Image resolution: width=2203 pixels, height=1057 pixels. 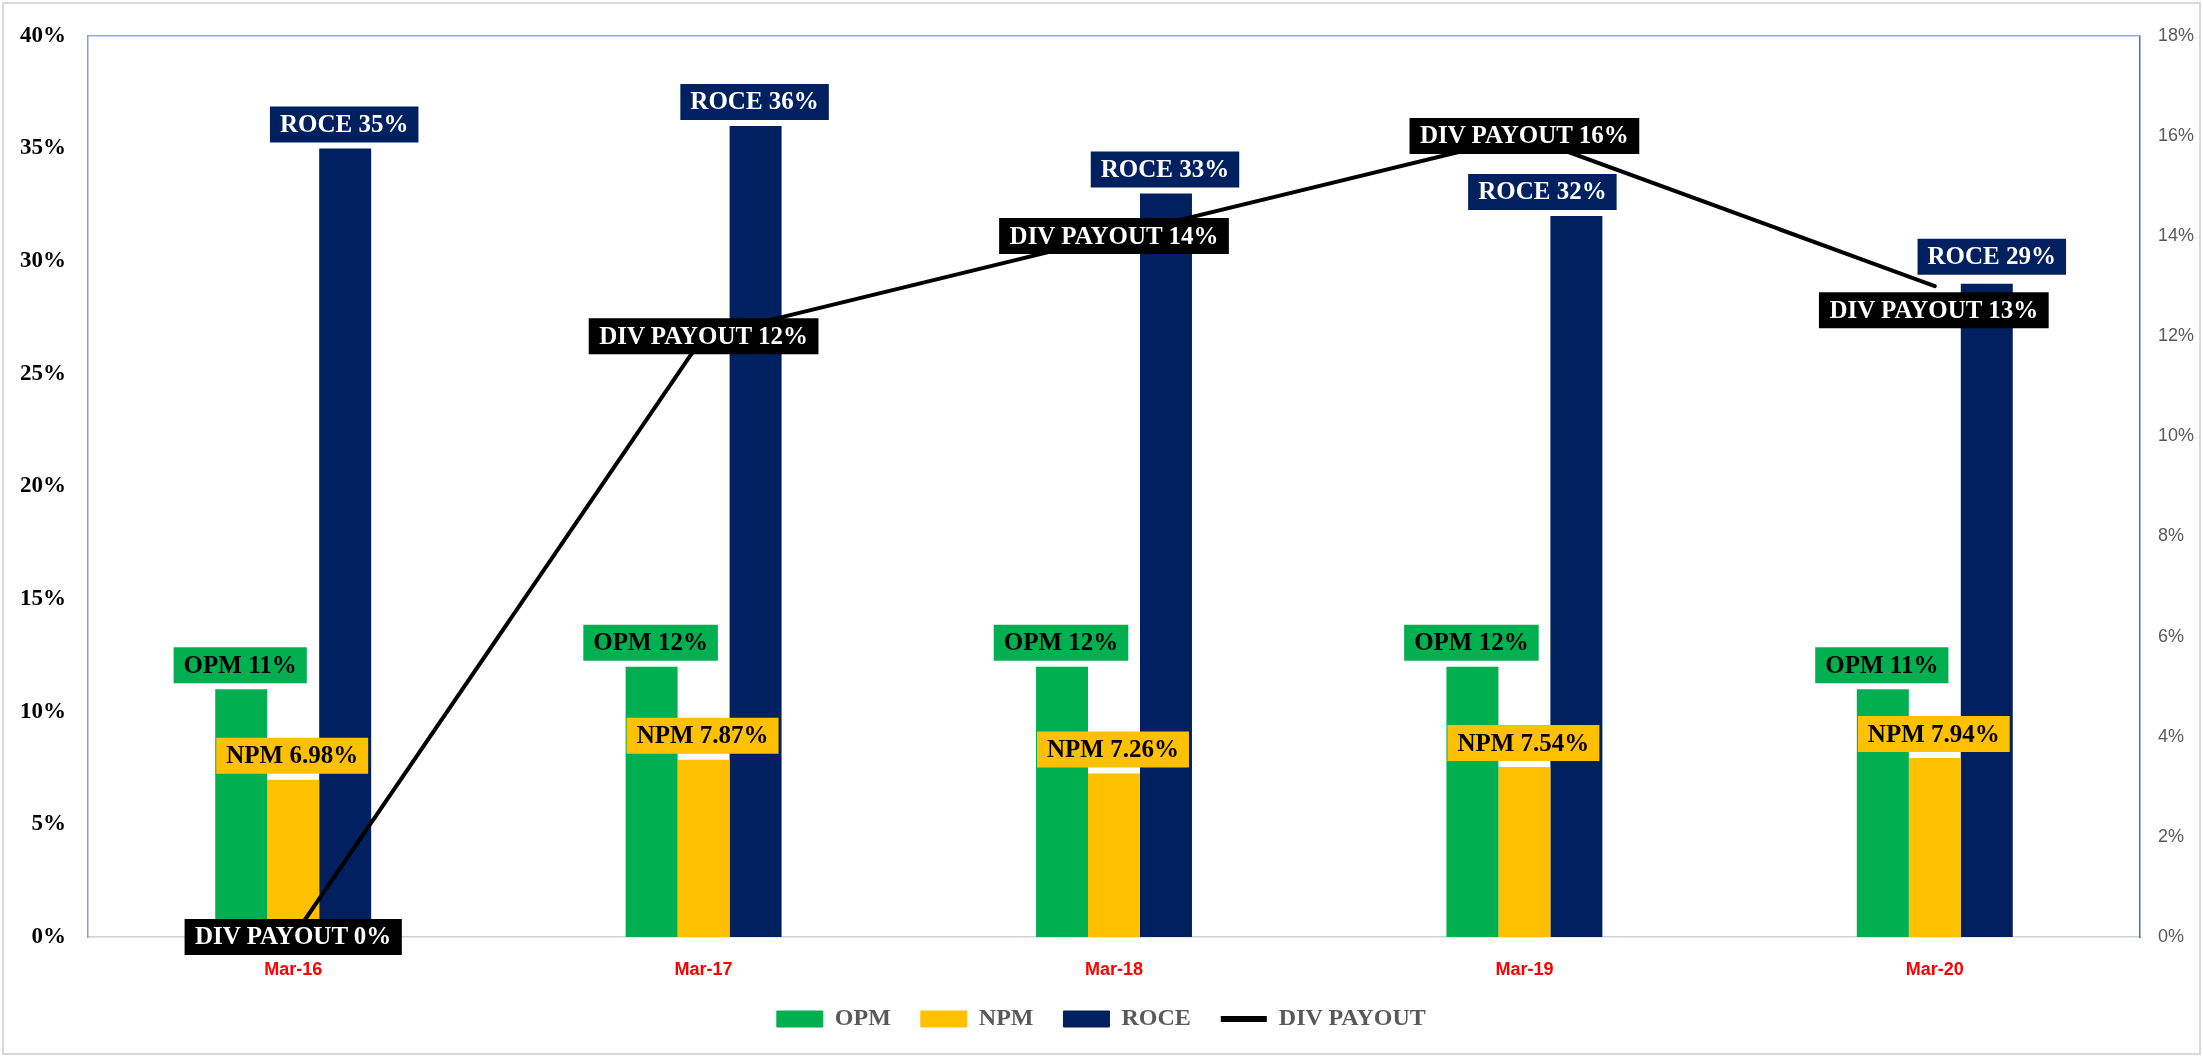 I want to click on legend-label: NPM, so click(x=1006, y=1017).